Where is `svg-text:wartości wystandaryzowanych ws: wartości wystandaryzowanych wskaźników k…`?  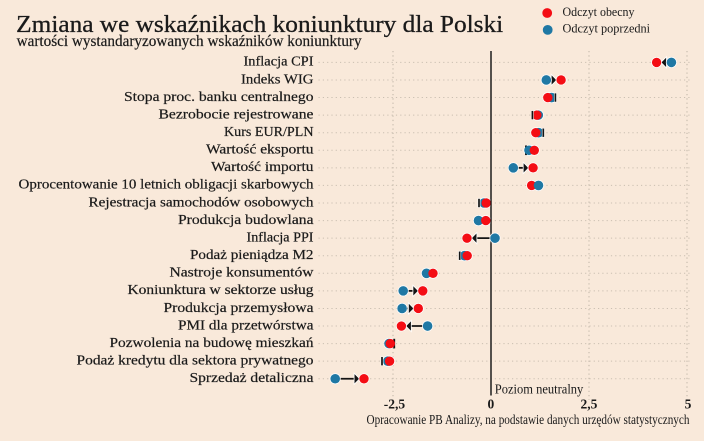 svg-text:wartości wystandaryzowanych ws: wartości wystandaryzowanych wskaźników k… is located at coordinates (189, 41).